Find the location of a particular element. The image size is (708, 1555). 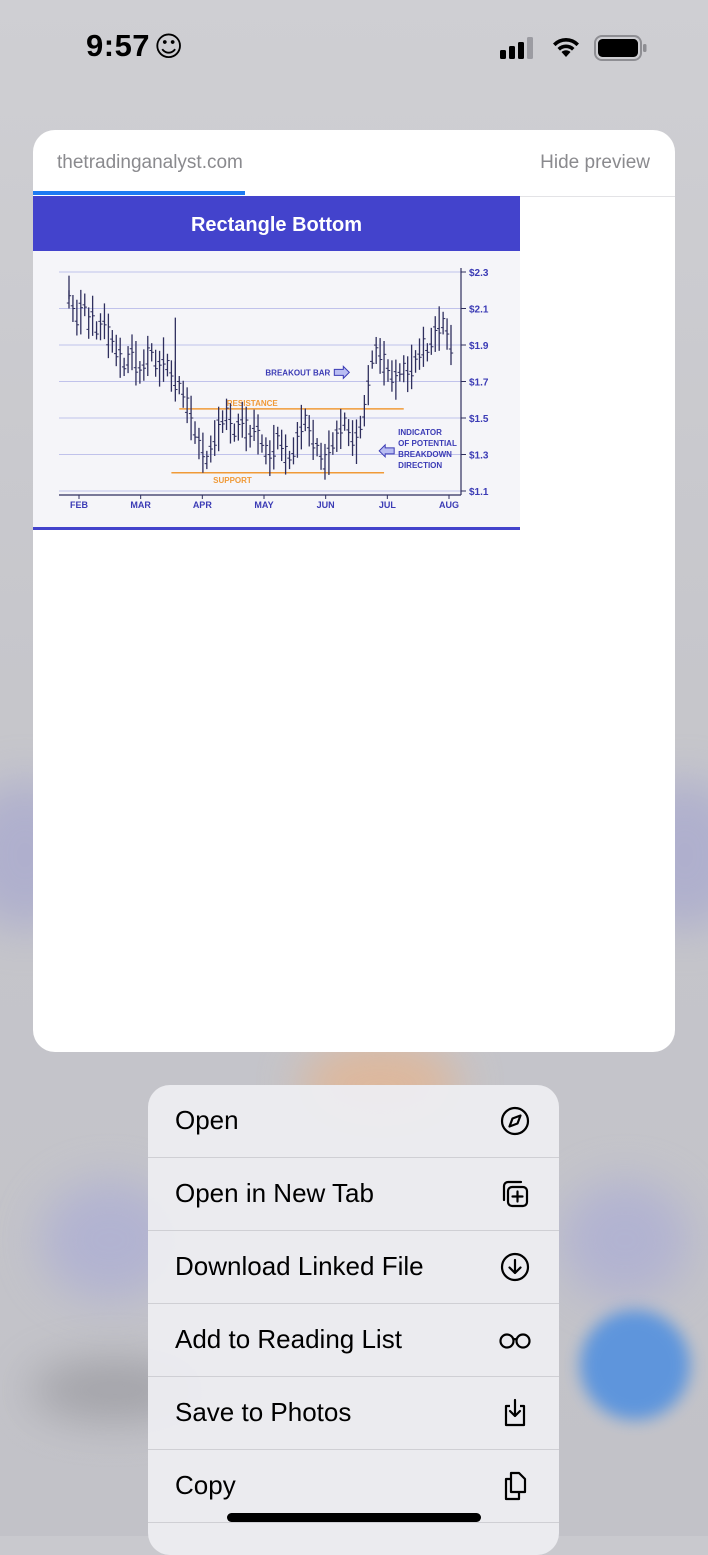

figure-header is located at coordinates (276, 223).